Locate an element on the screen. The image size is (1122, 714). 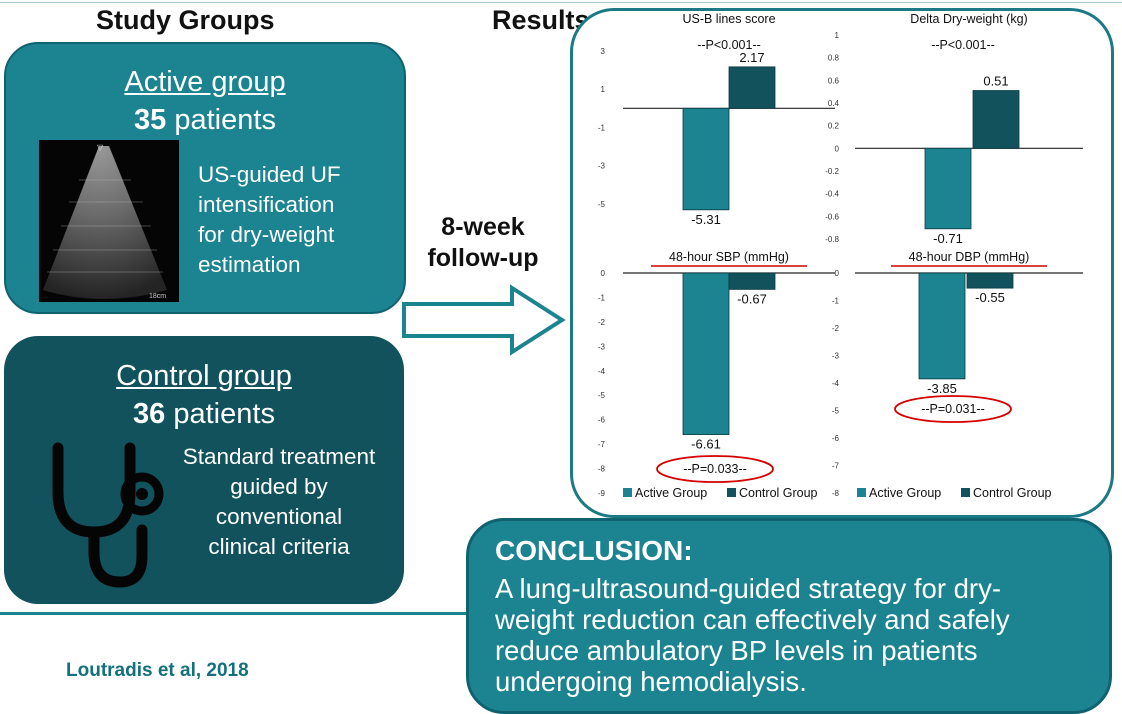
citation: Loutradis et al, 2018 is located at coordinates (157, 670).